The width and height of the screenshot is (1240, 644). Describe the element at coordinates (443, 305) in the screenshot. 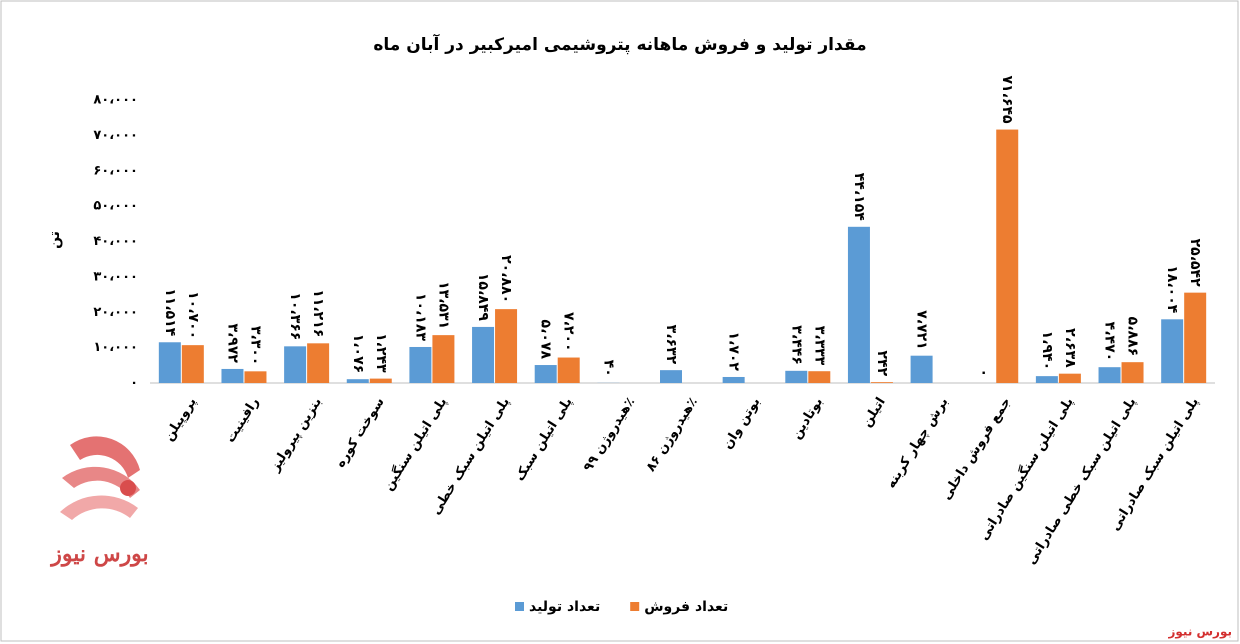

I see `data-label: ۱۳،۵۳۱` at that location.